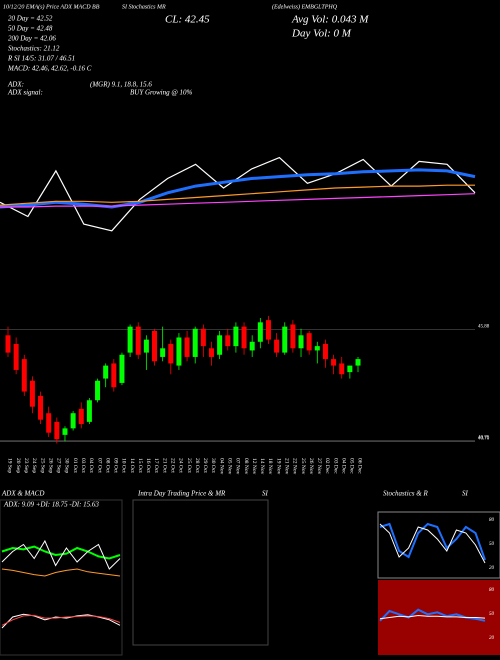  What do you see at coordinates (295, 466) in the screenshot?
I see `date-label: 22 Nov` at bounding box center [295, 466].